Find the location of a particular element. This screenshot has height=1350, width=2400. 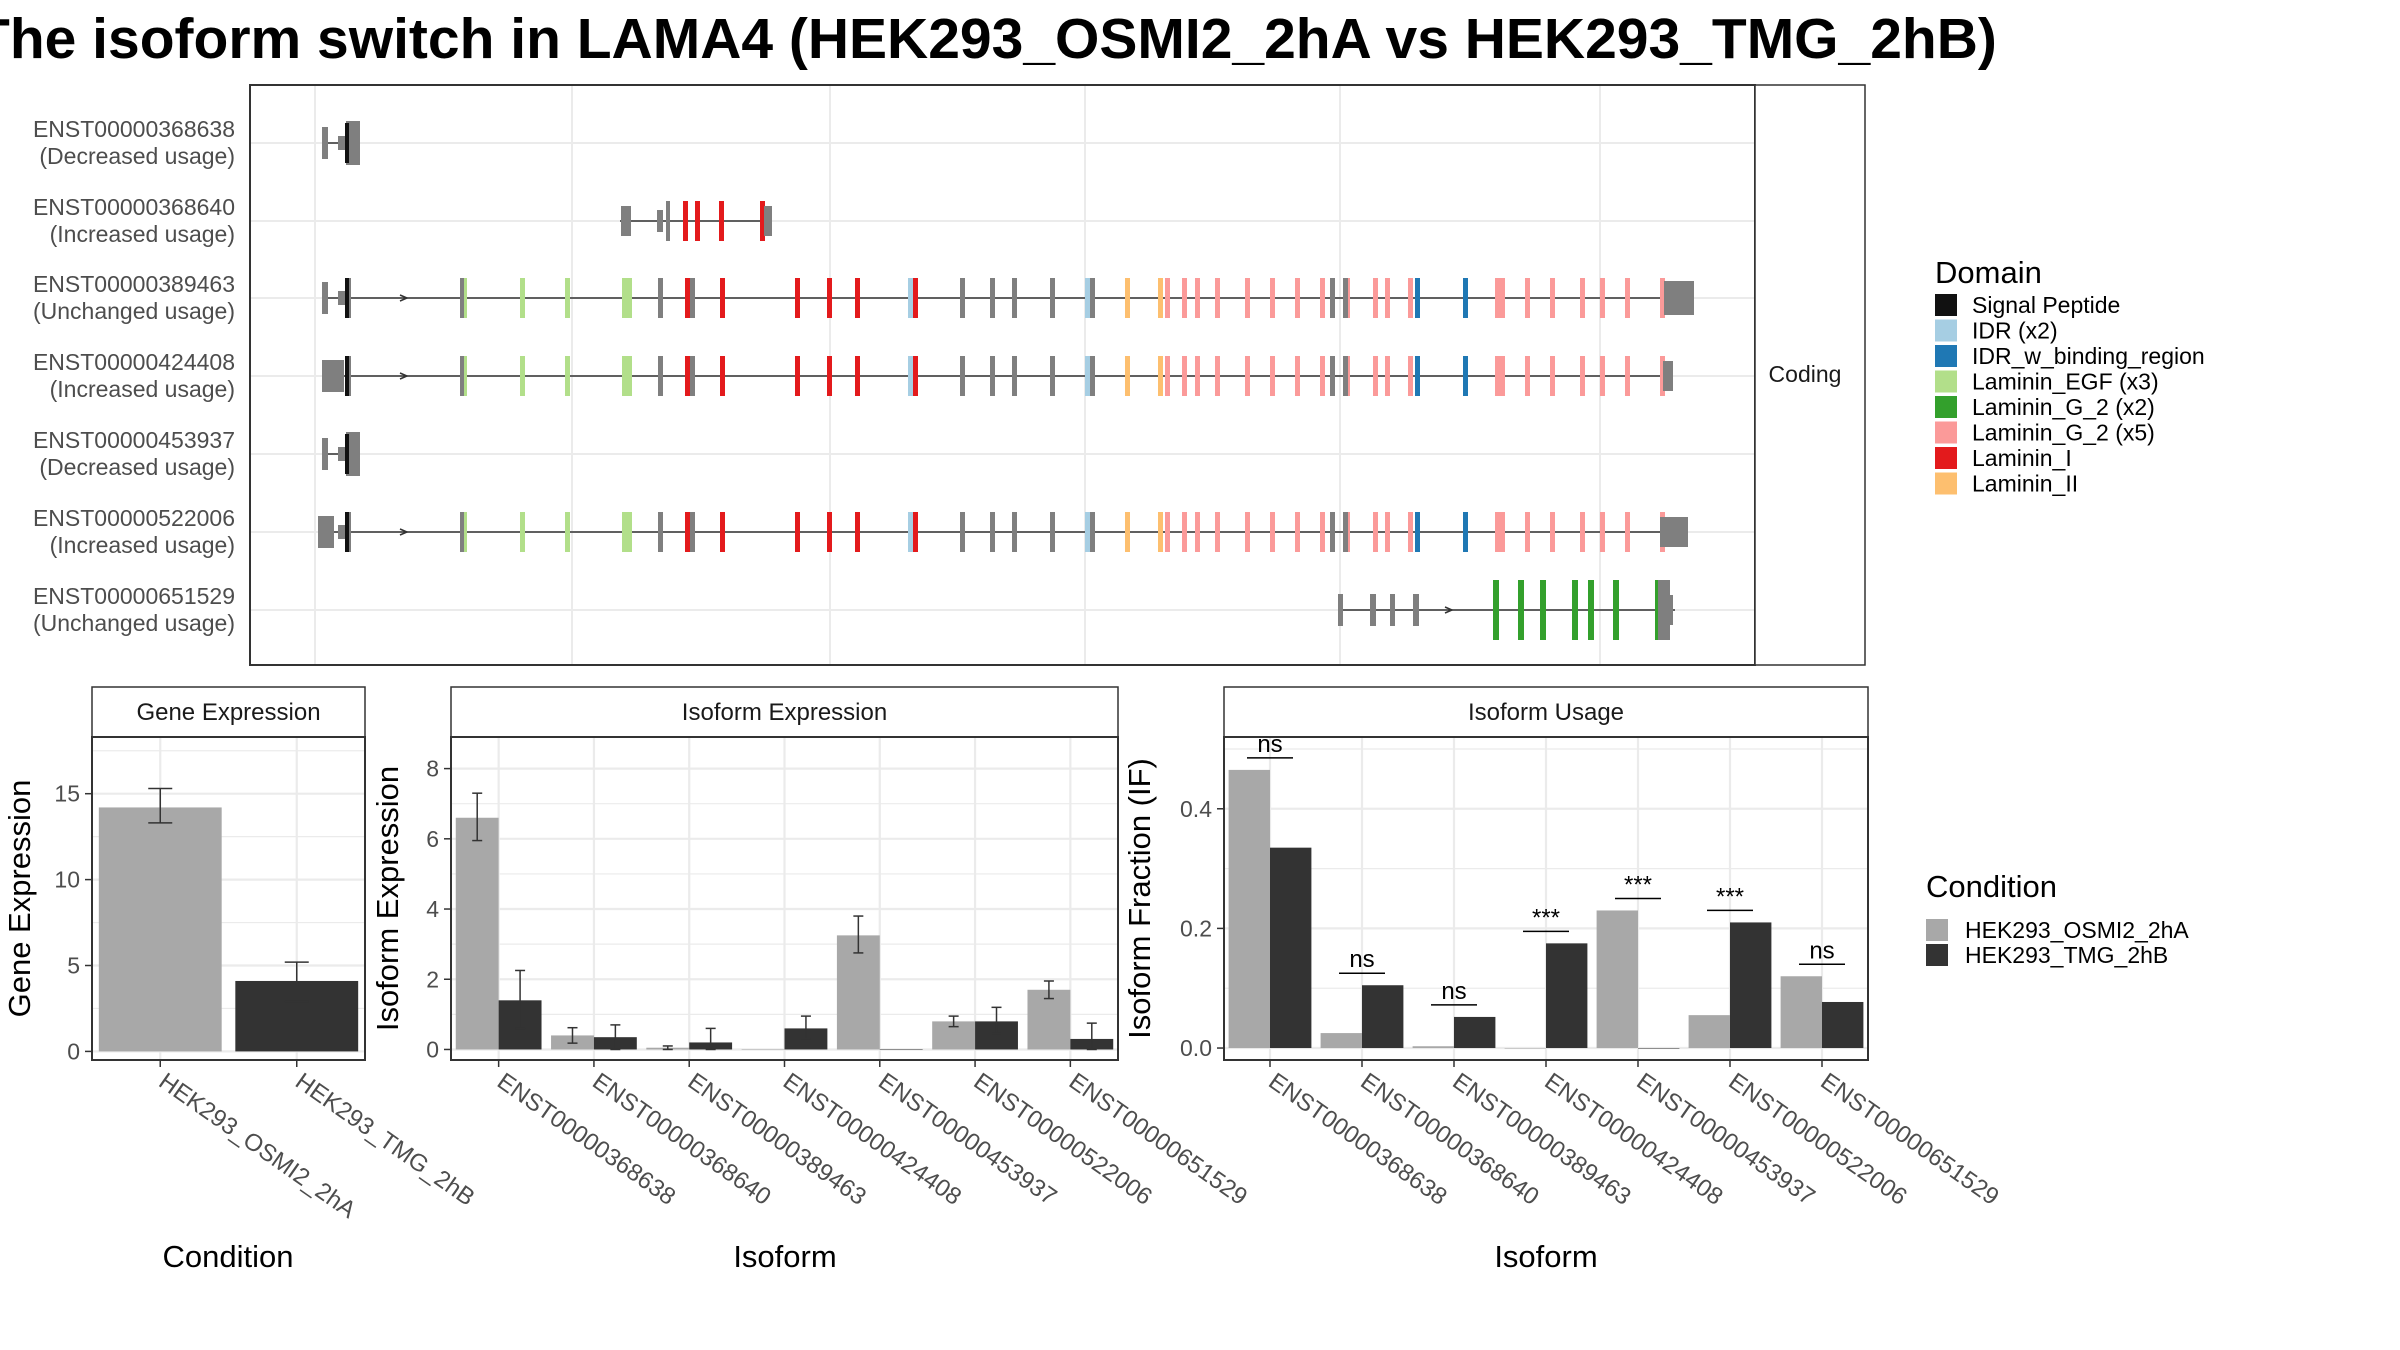

y-tick-label: 0.0 is located at coordinates (1196, 1048).